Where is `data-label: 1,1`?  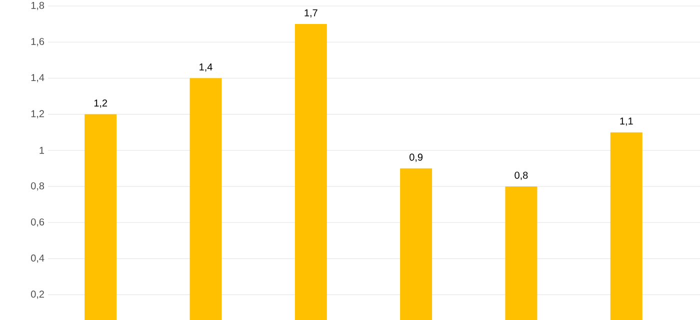
data-label: 1,1 is located at coordinates (626, 122).